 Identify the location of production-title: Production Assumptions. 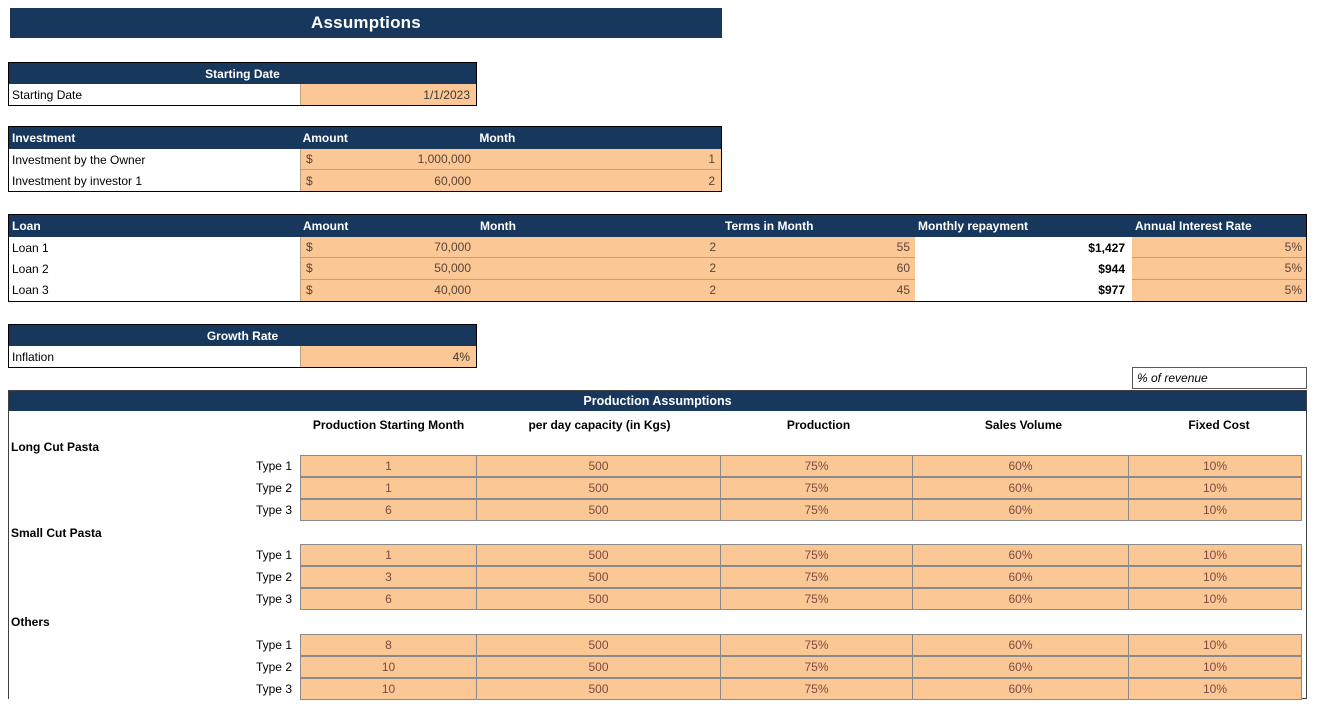
(657, 401).